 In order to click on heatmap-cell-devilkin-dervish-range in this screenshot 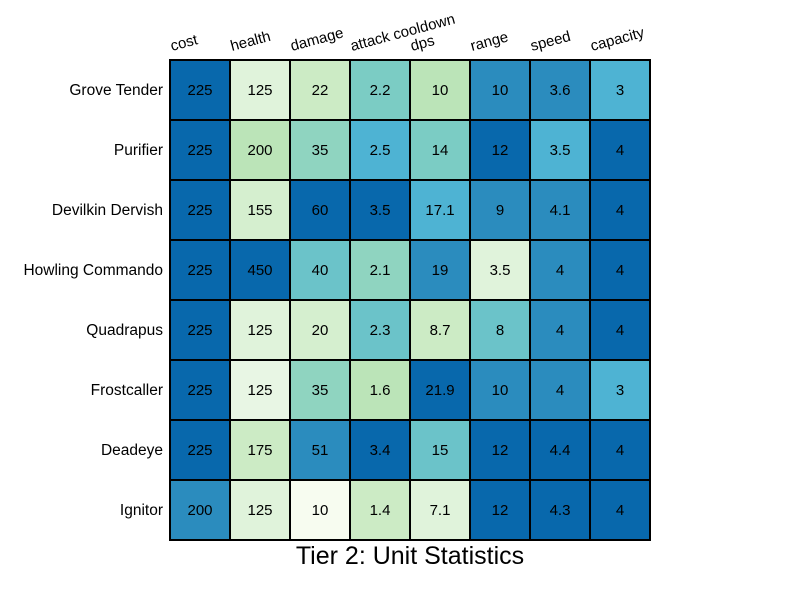, I will do `click(500, 210)`.